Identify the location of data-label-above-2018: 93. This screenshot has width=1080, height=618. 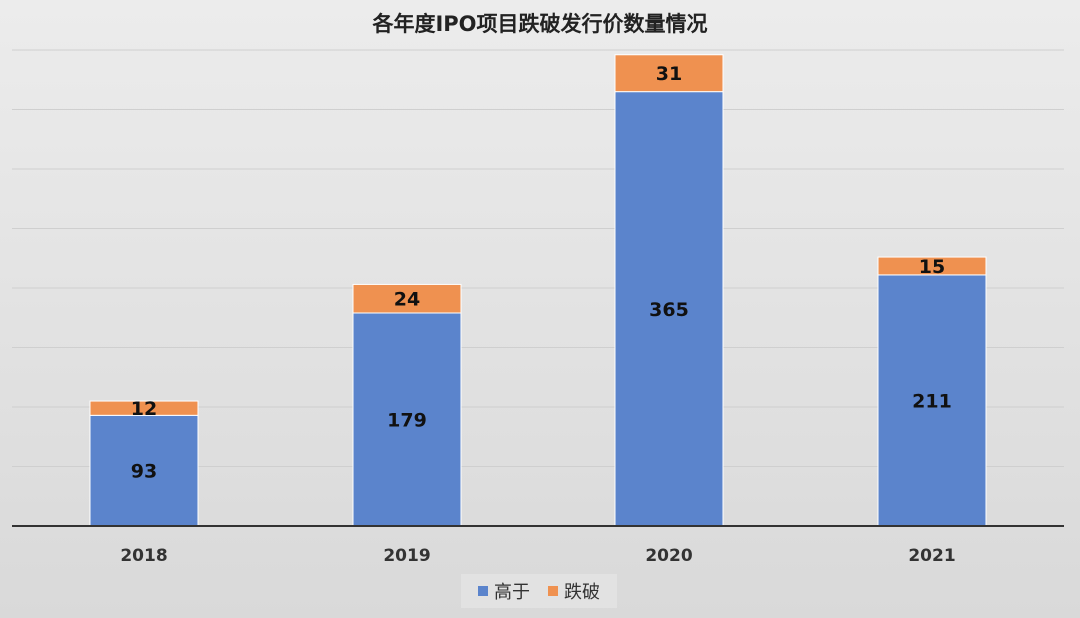
(144, 472).